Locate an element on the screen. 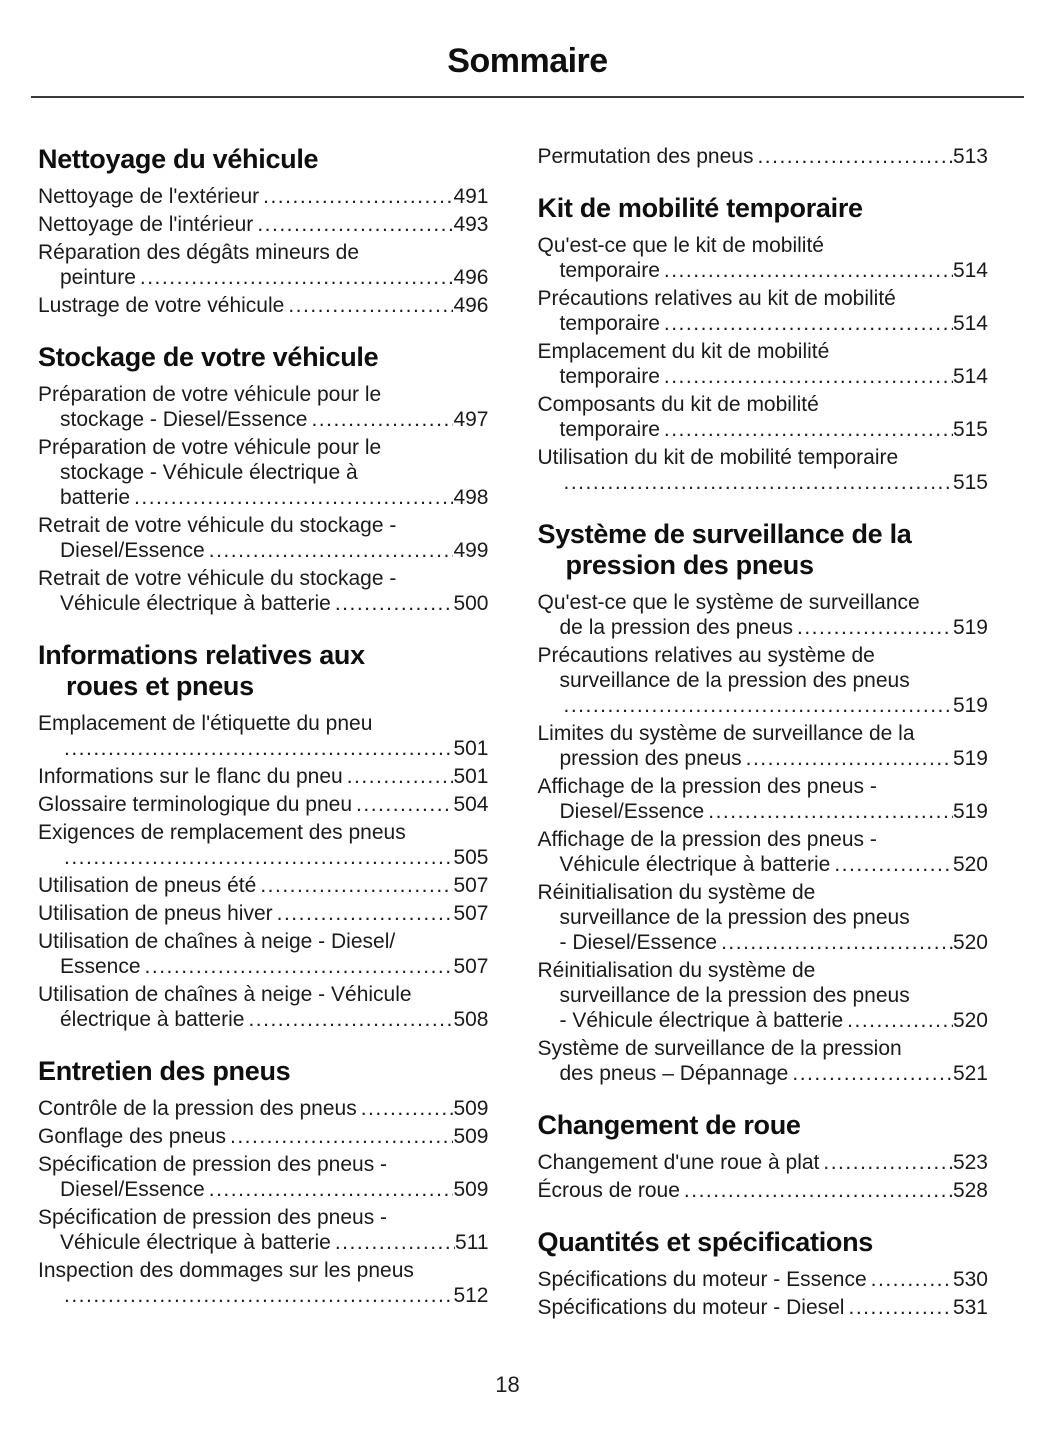 This screenshot has height=1448, width=1055. toc-entry-line: stockage - Véhicule électrique à is located at coordinates (209, 472).